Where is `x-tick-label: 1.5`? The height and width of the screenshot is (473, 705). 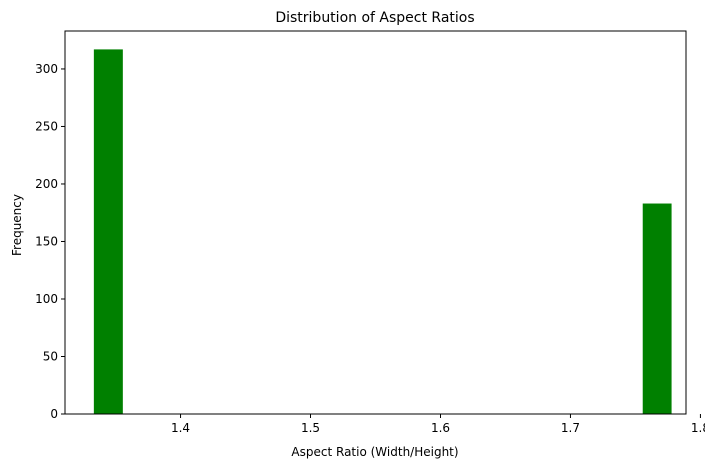 x-tick-label: 1.5 is located at coordinates (310, 428).